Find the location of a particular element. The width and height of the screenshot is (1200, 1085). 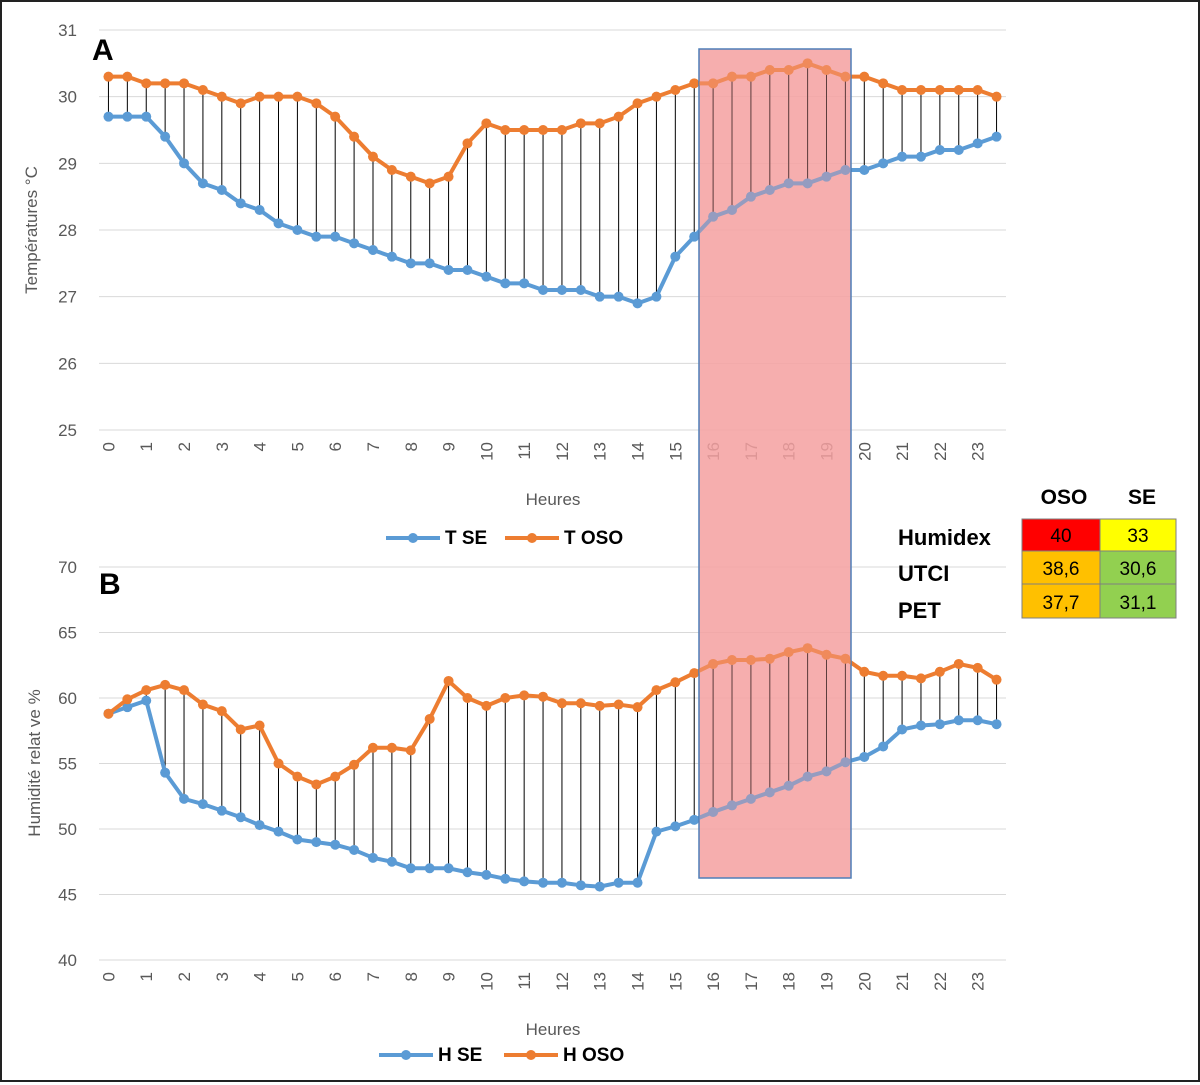

table-cell-pet-se-bg is located at coordinates (1138, 601).